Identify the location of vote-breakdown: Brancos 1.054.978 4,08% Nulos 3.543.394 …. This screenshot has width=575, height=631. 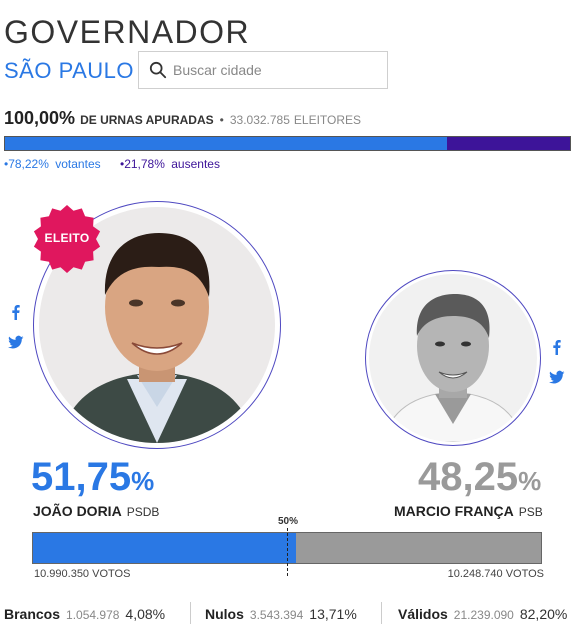
(287, 613).